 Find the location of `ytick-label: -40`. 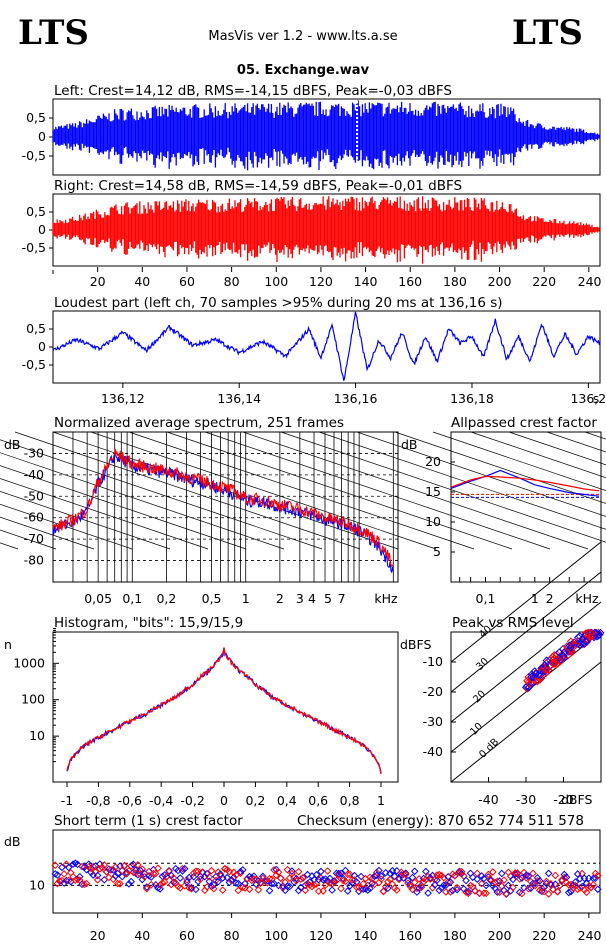

ytick-label: -40 is located at coordinates (433, 751).